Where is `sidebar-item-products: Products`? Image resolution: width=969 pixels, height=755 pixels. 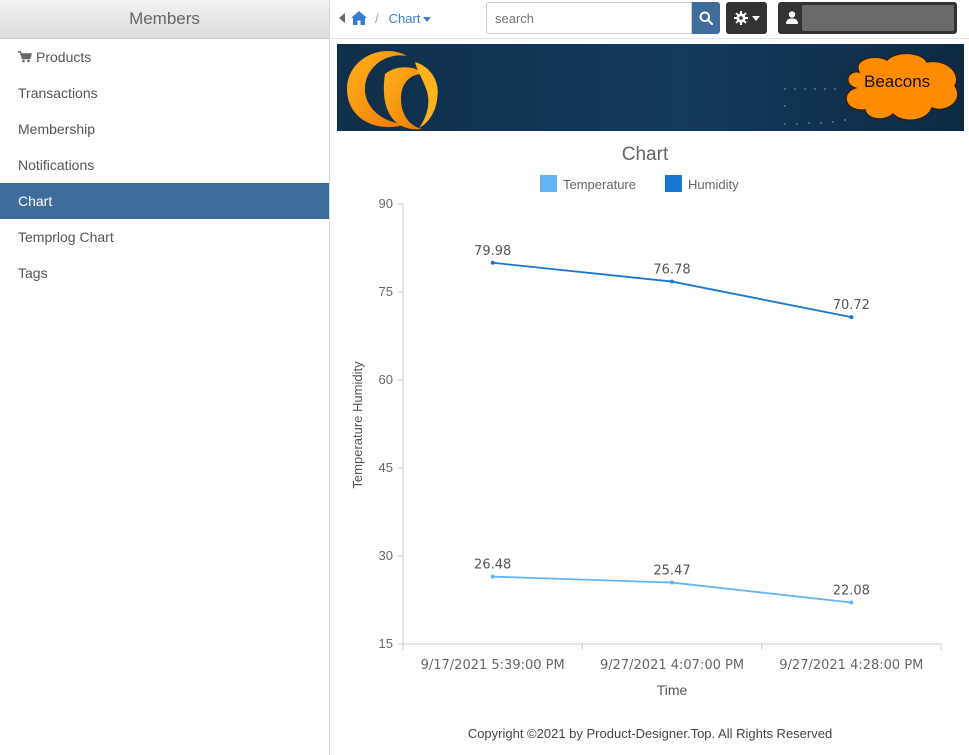
sidebar-item-products: Products is located at coordinates (164, 57).